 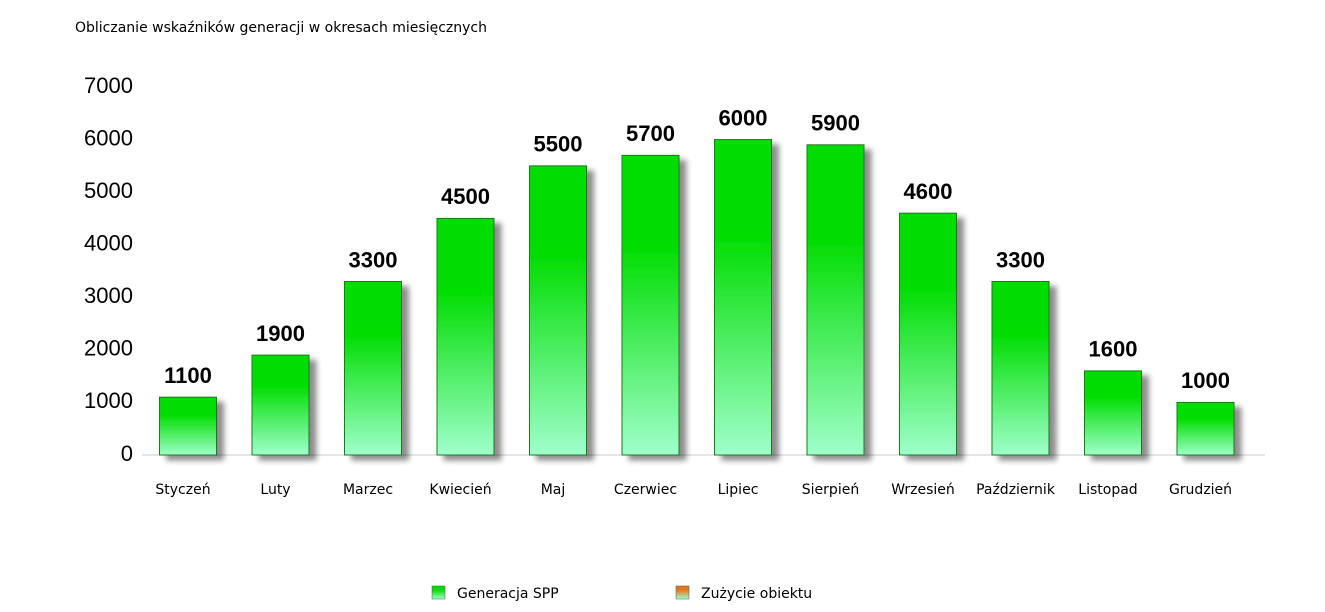 What do you see at coordinates (923, 490) in the screenshot?
I see `x-tick-label: Wrzesień` at bounding box center [923, 490].